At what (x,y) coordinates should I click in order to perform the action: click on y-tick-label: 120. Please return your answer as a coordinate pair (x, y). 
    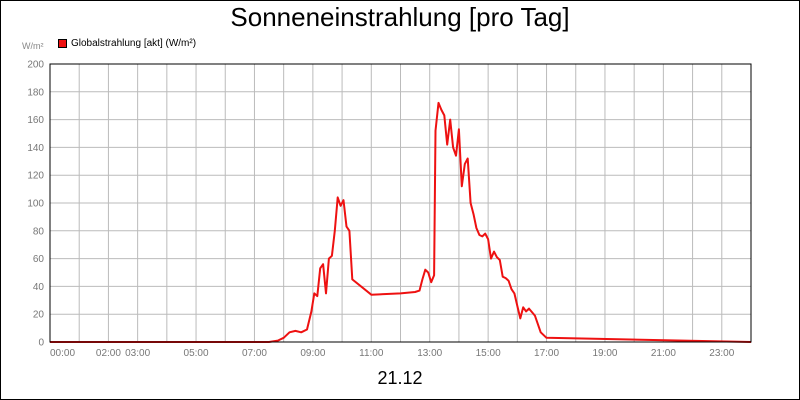
    Looking at the image, I should click on (35, 176).